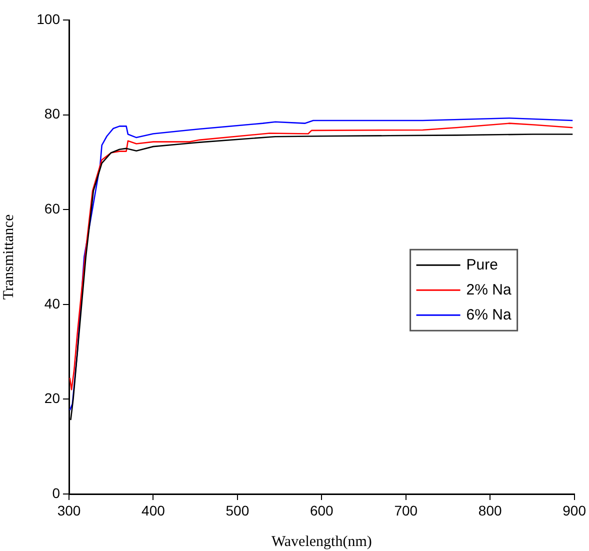 This screenshot has width=589, height=551. I want to click on y-tick-label: 100, so click(48, 18).